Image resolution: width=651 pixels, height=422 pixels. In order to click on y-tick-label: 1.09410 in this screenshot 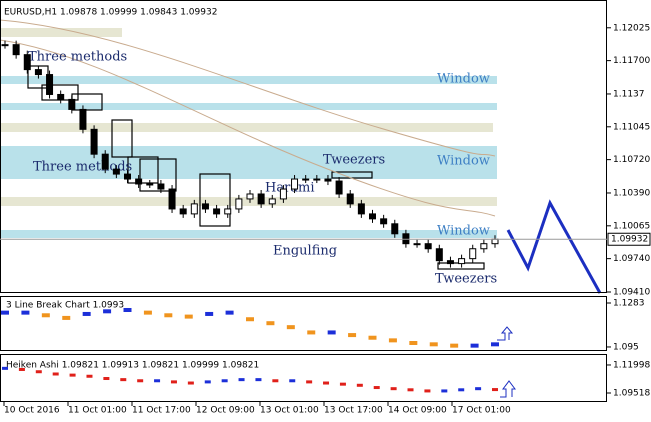, I will do `click(631, 292)`.